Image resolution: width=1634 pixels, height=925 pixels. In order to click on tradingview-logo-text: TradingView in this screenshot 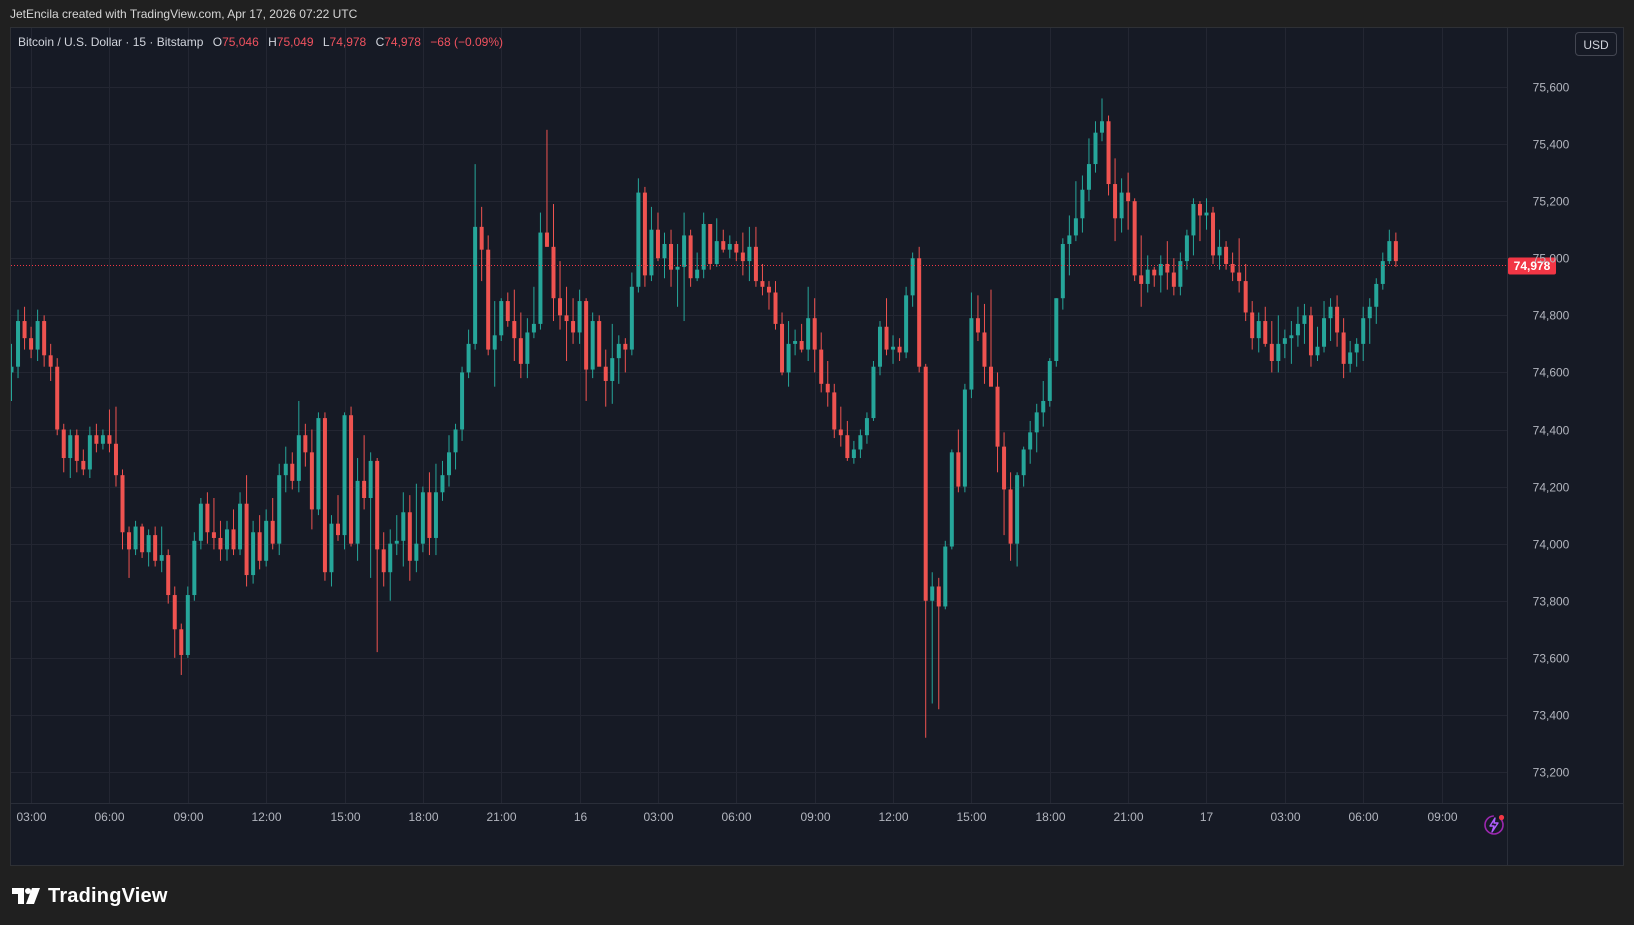, I will do `click(108, 895)`.